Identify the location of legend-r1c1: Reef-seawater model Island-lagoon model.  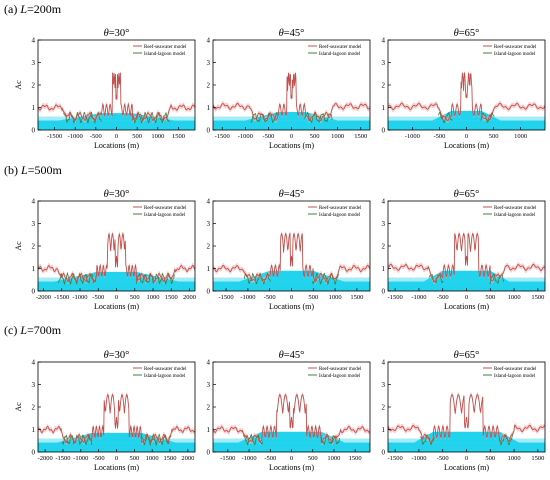
(335, 212).